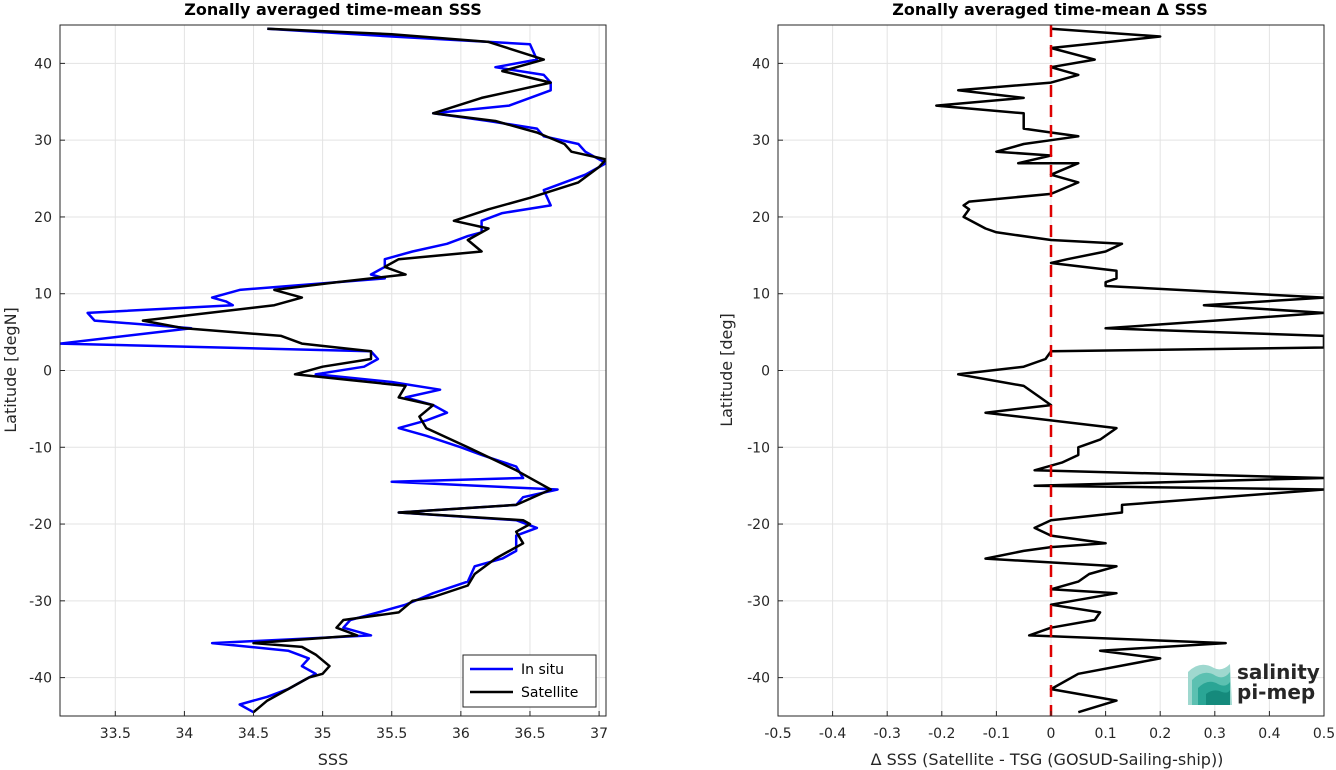  I want to click on right-x-tick-label: 0.2, so click(1160, 734).